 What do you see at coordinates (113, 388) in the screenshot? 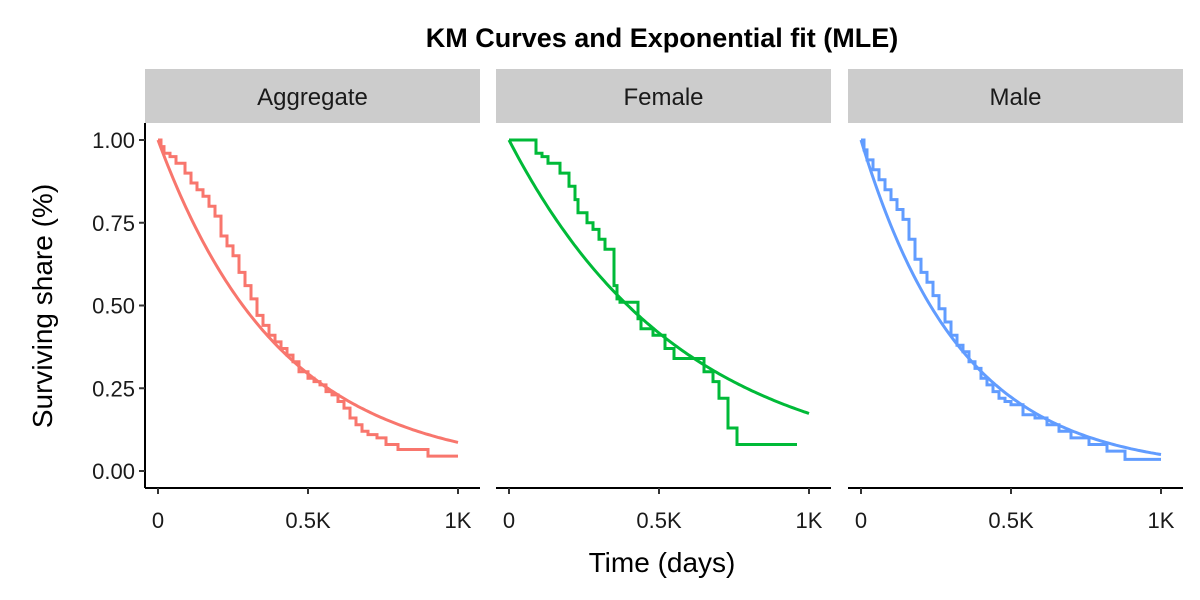
I see `y-tick-label: 0.25` at bounding box center [113, 388].